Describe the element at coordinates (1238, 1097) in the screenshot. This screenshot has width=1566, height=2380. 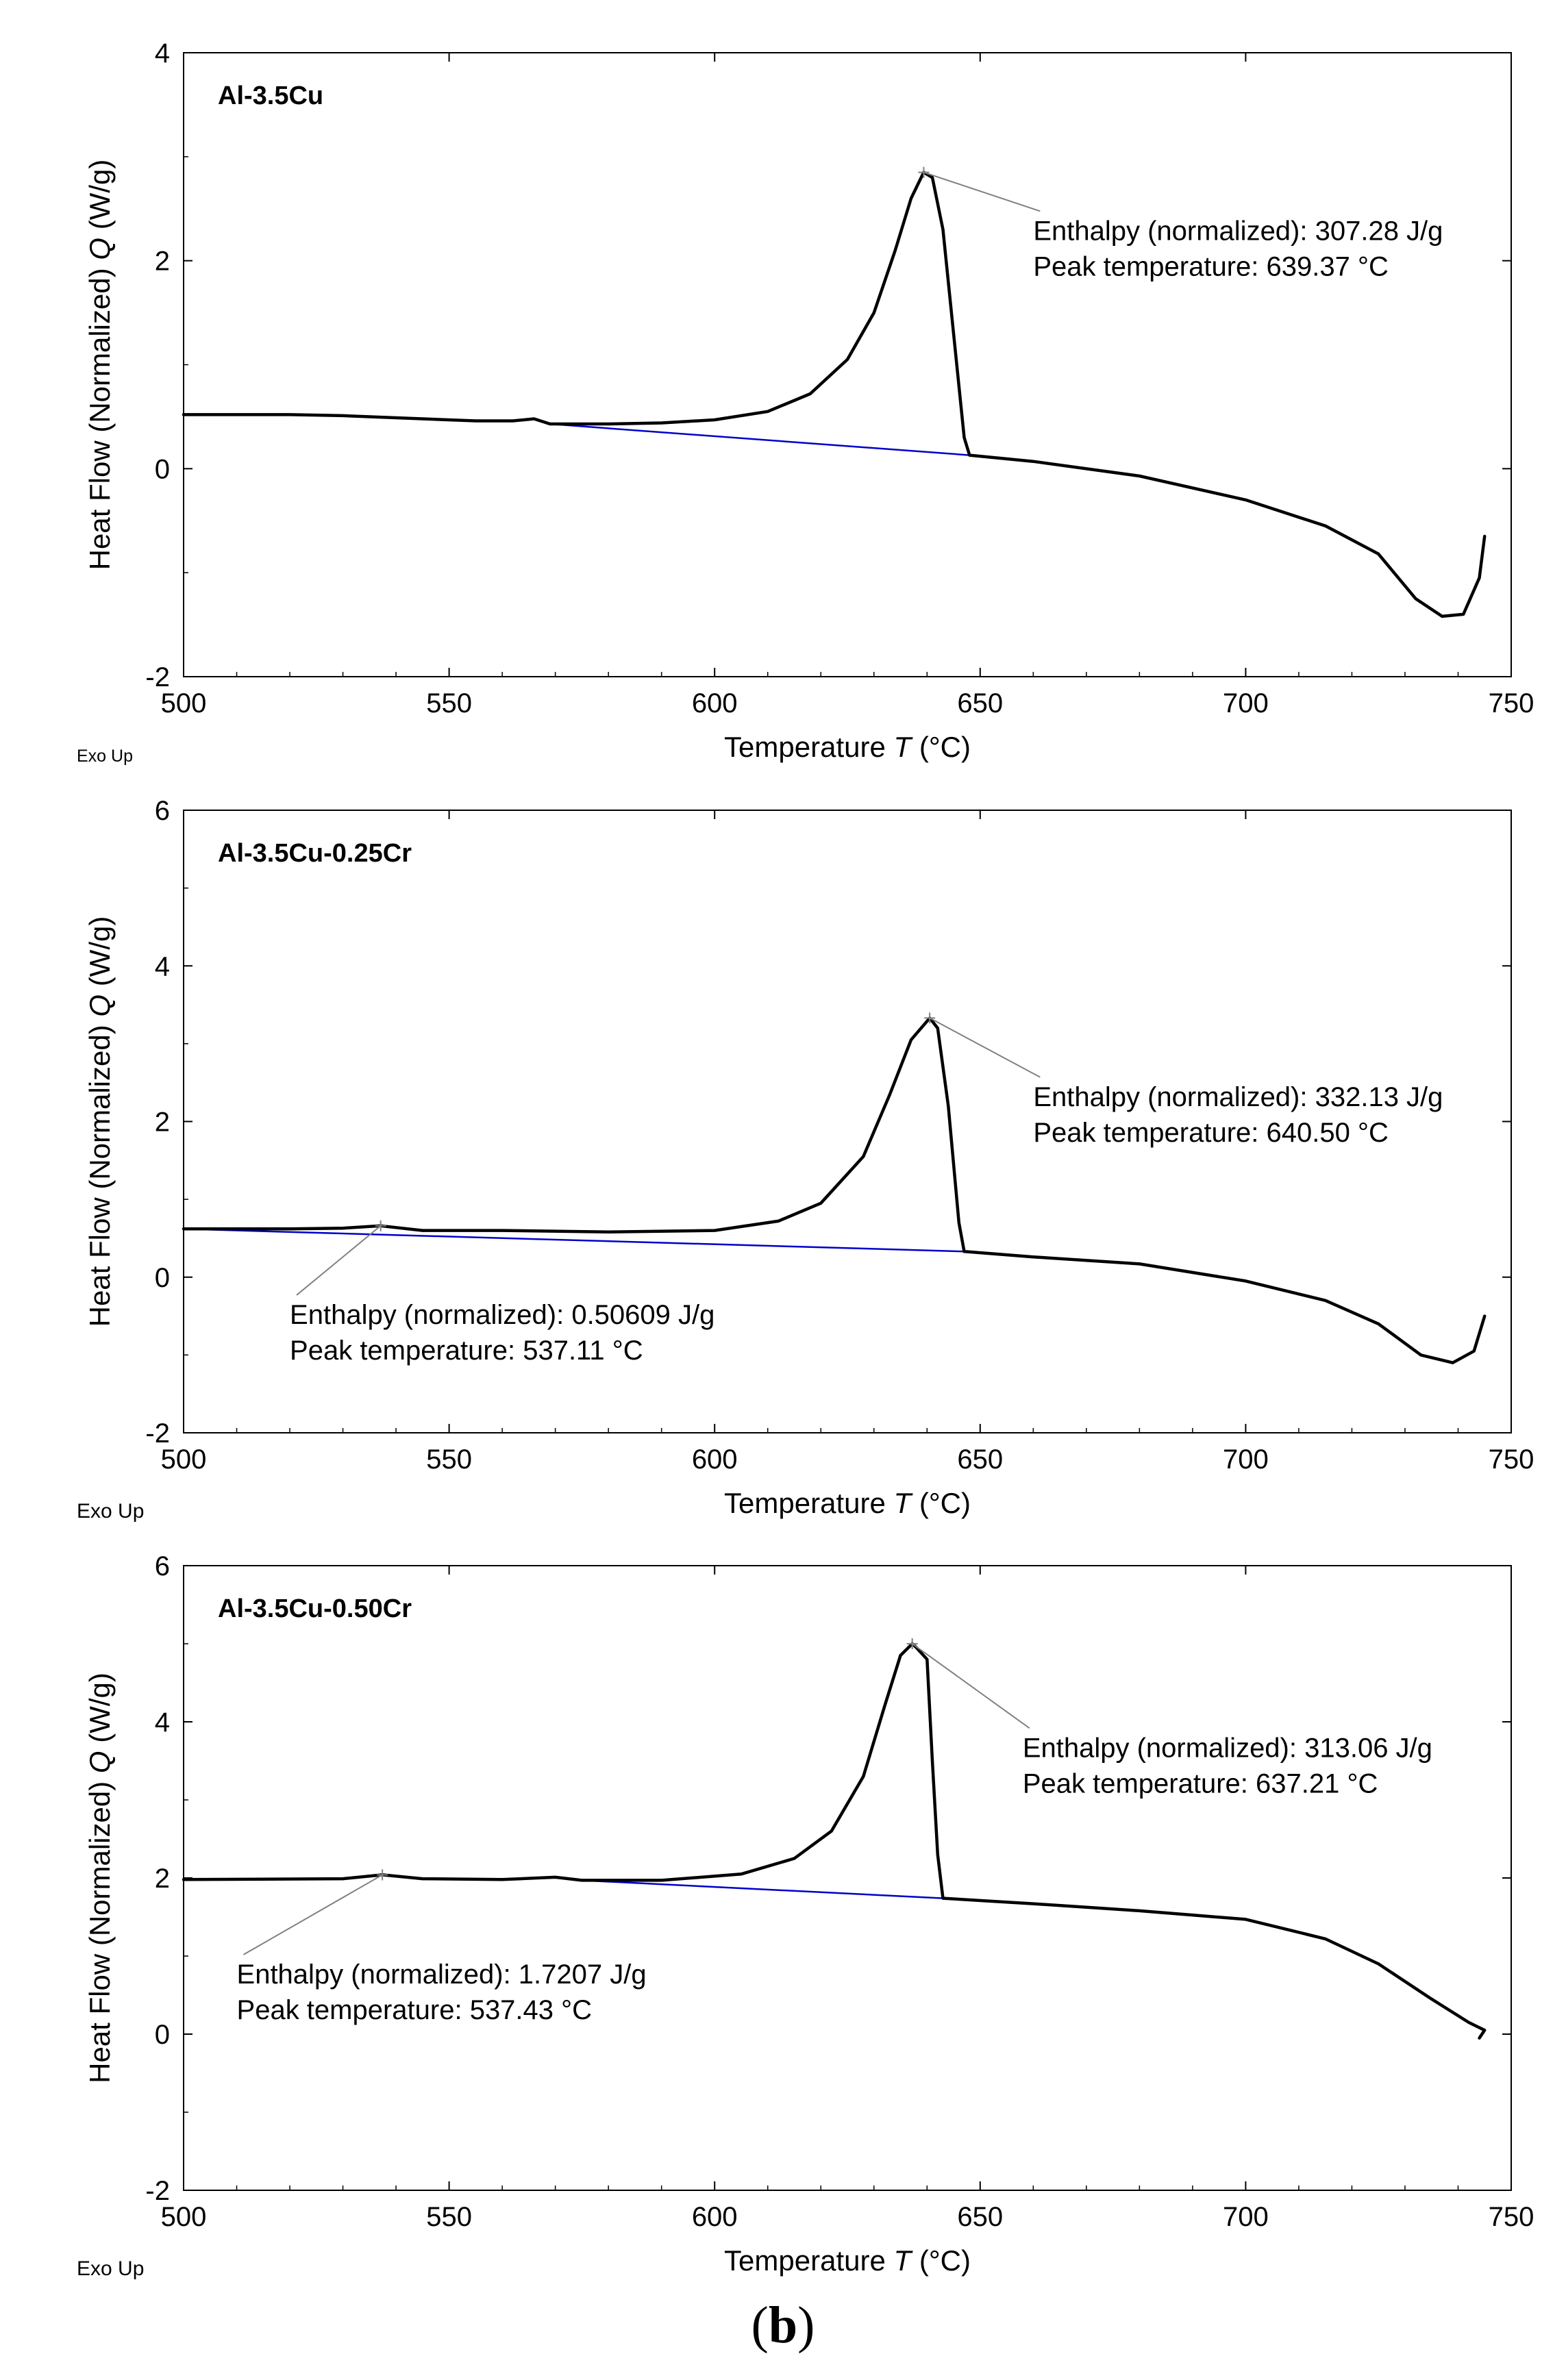
I see `annotation-text: Enthalpy (normalized): 332.13 J/g` at that location.